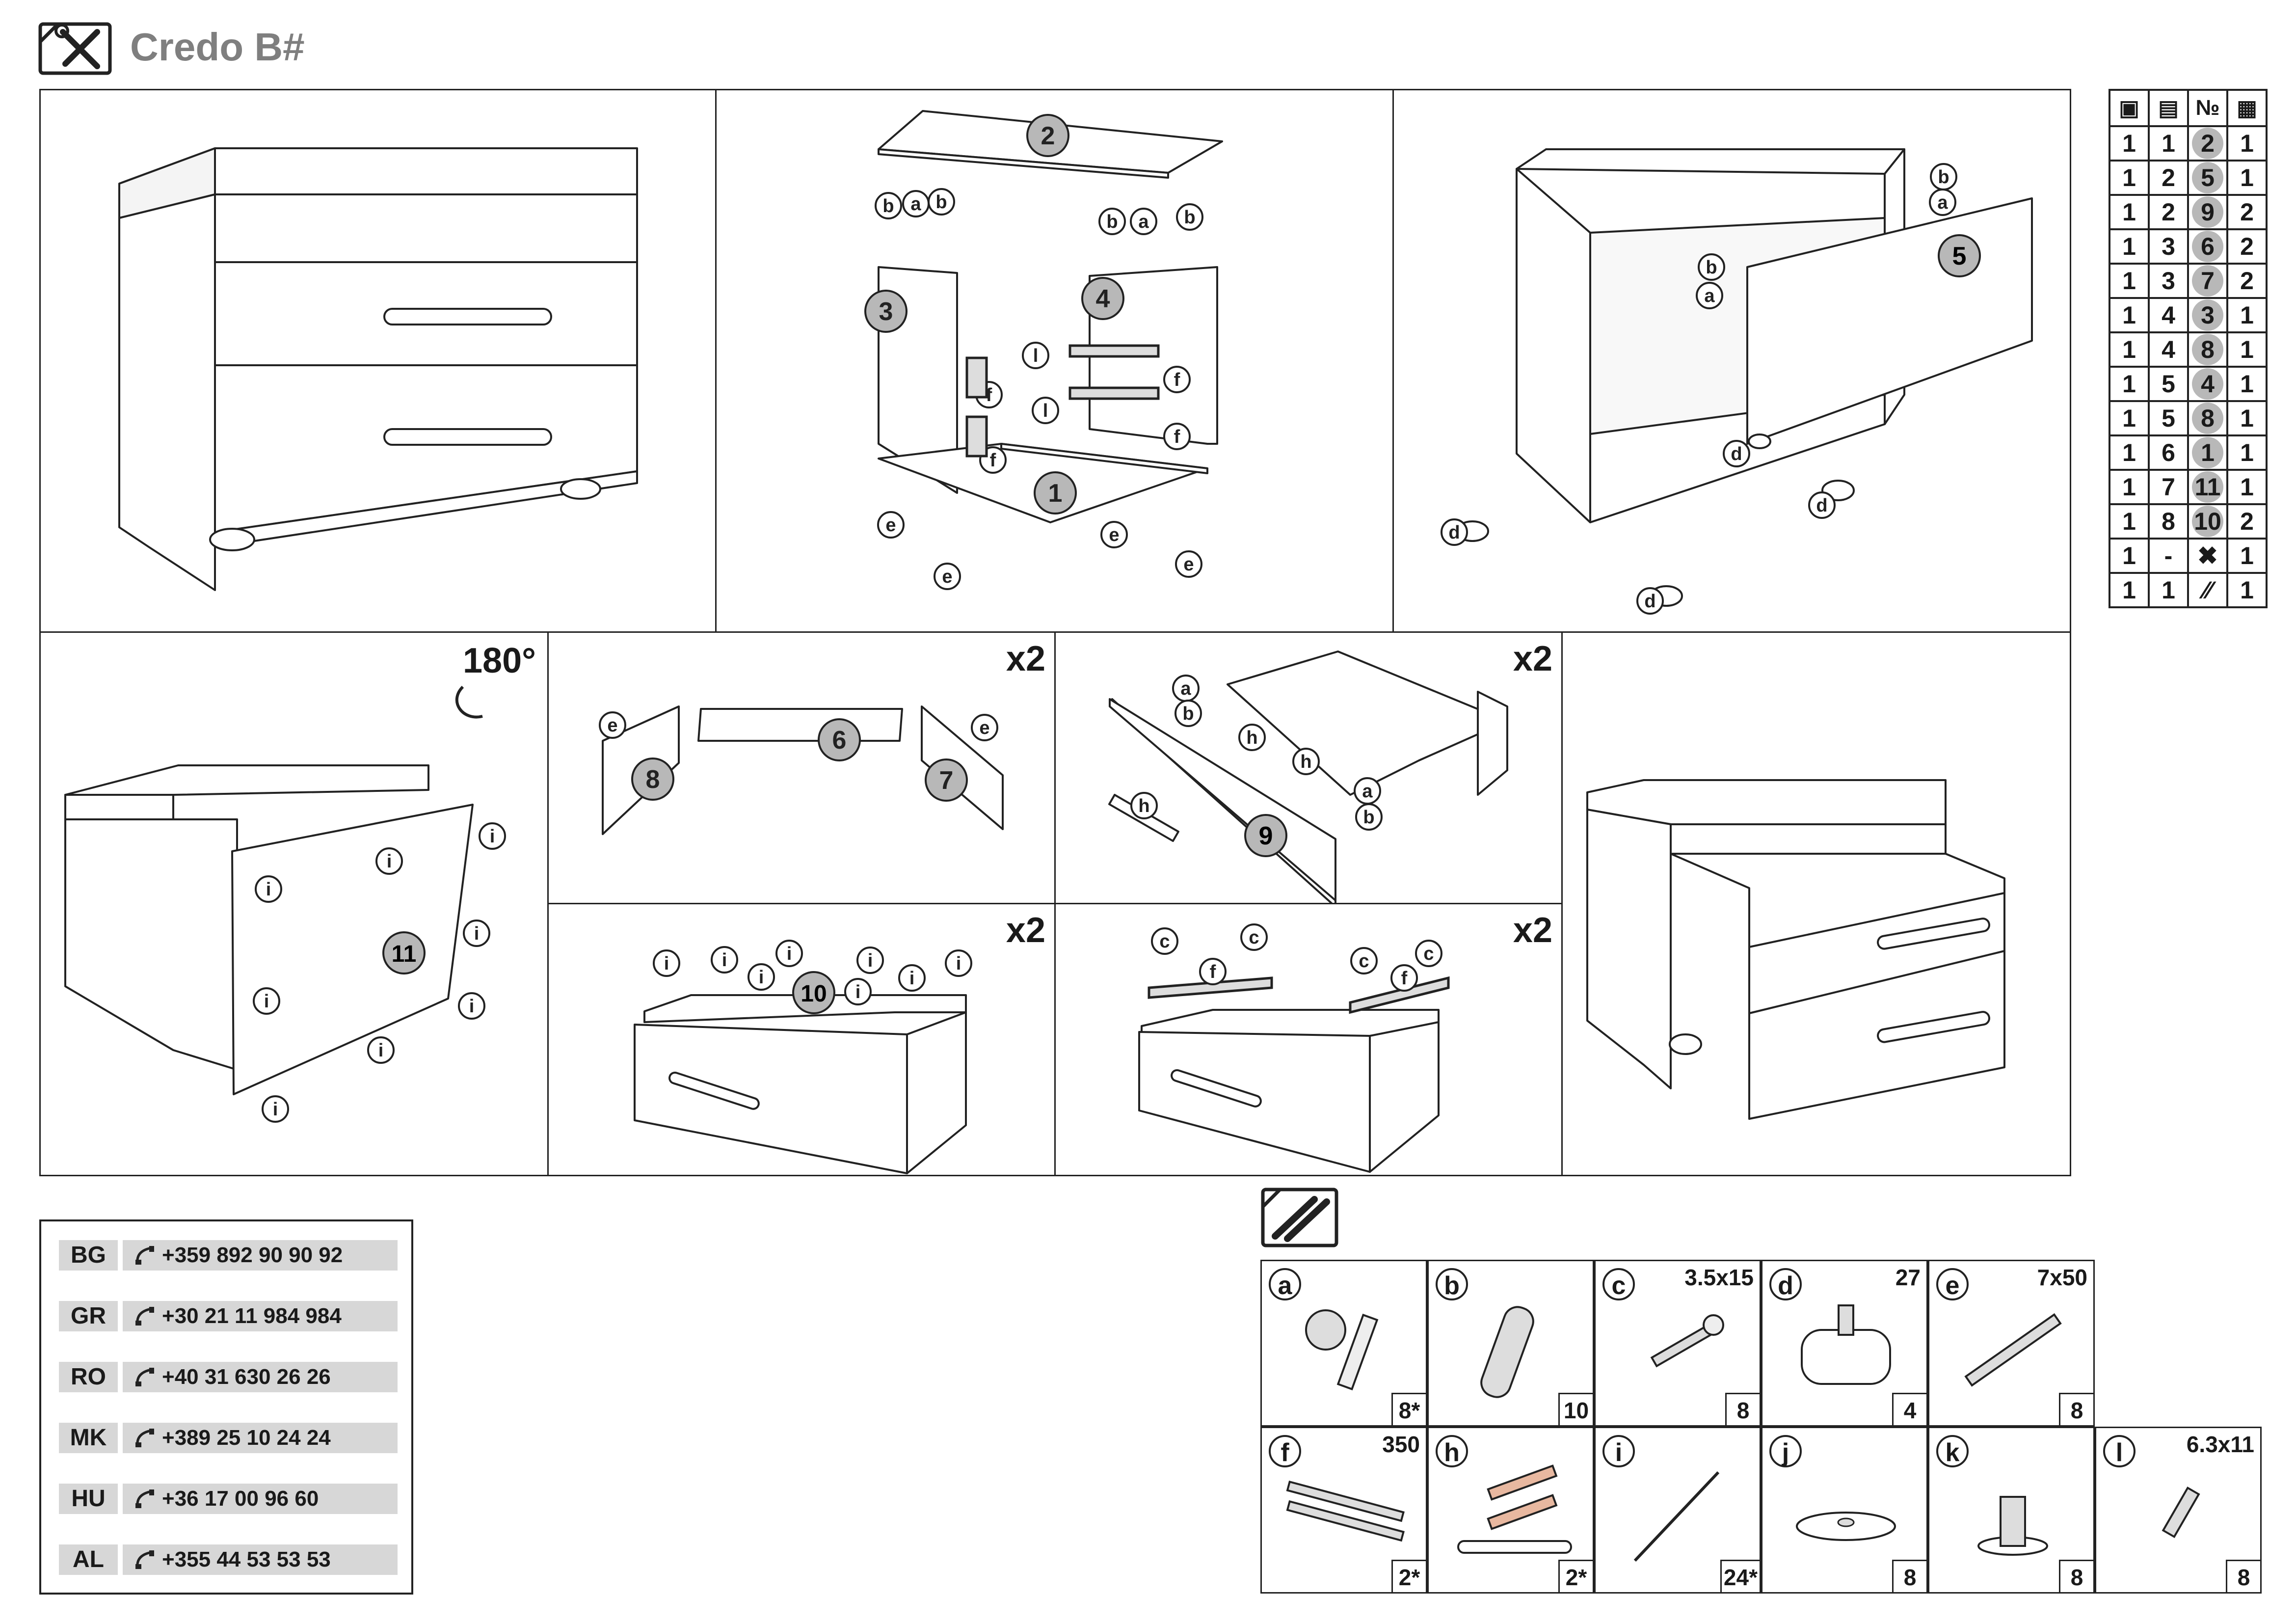 This screenshot has height=1624, width=2296. I want to click on hardware-d-icon, so click(1846, 1344).